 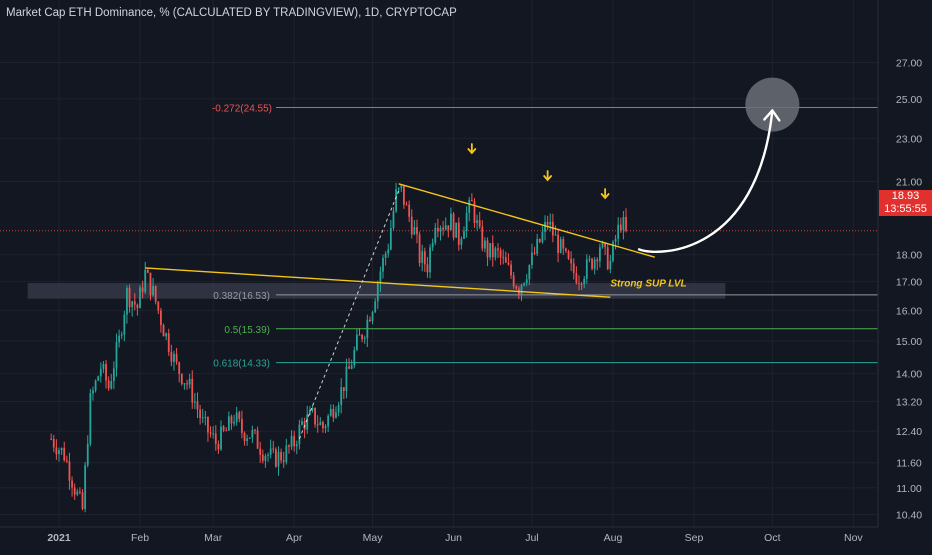 I want to click on price-axis-bg, so click(x=905, y=275).